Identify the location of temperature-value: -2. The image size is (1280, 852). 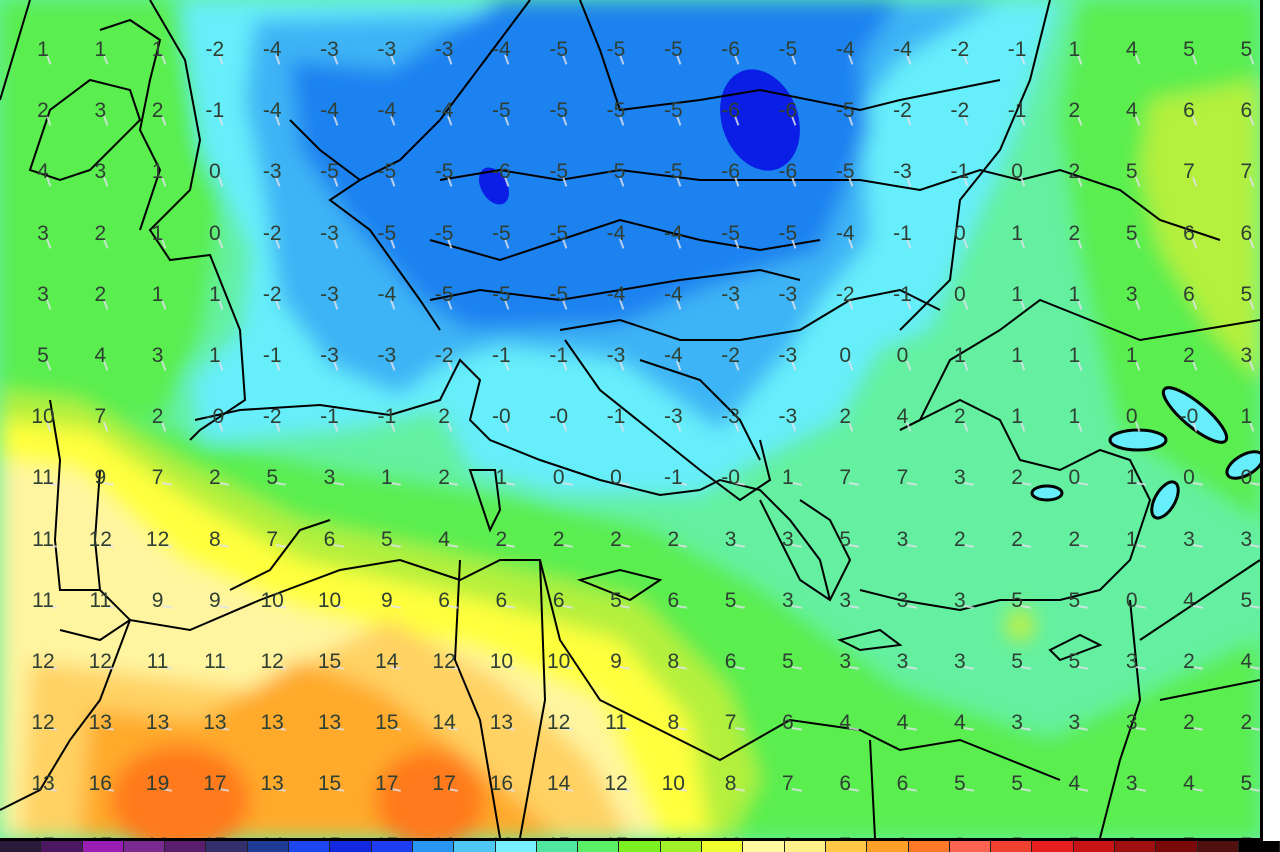
(730, 355).